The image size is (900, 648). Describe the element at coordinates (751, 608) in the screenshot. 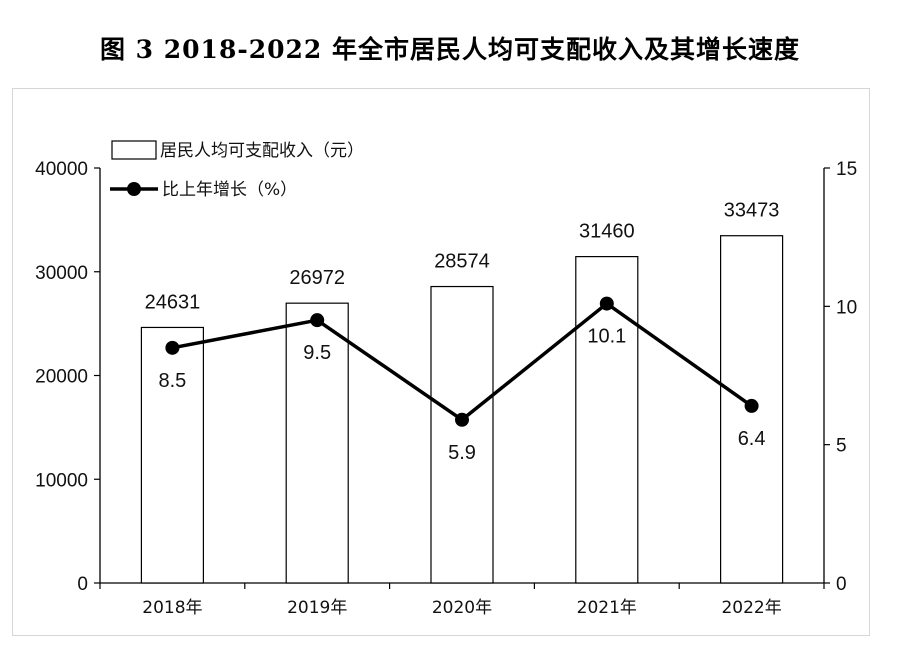

I see `x-tick-label: 2022年` at that location.